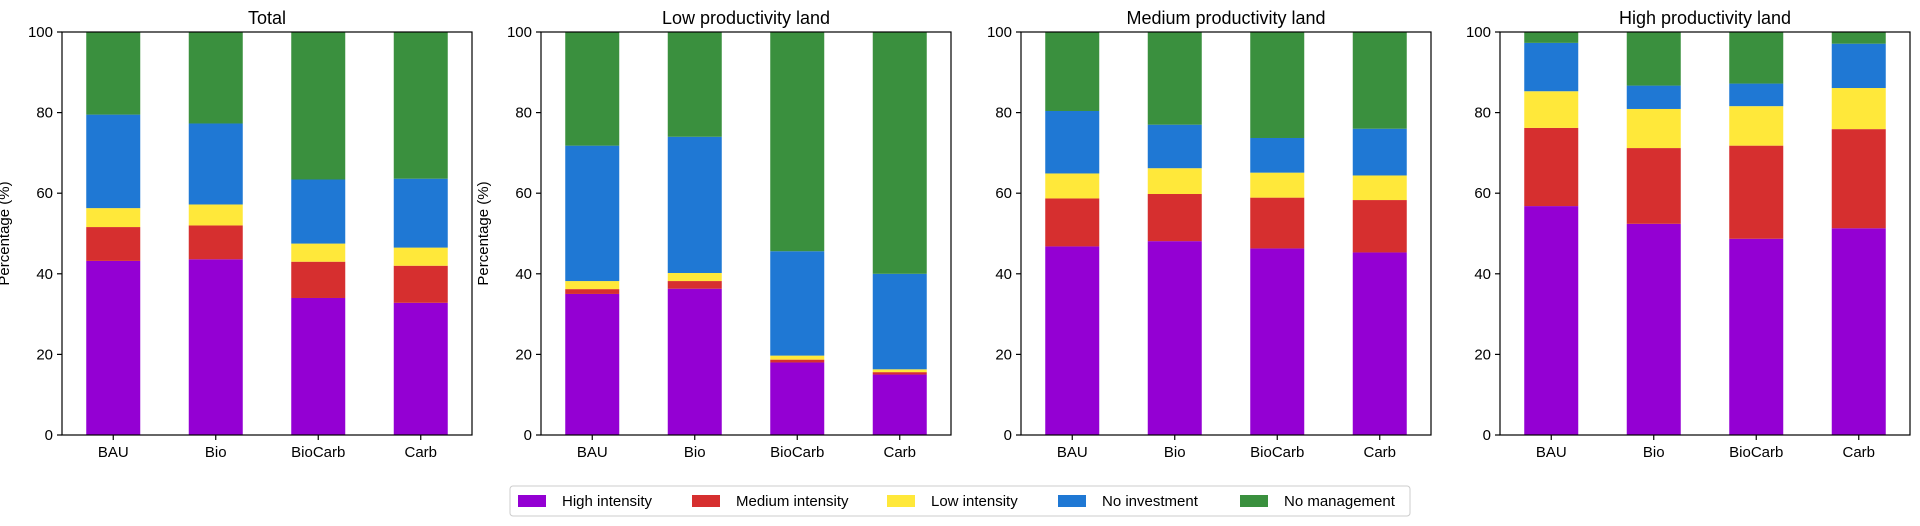  What do you see at coordinates (318, 106) in the screenshot?
I see `bar-segment-no-management-biocarb` at bounding box center [318, 106].